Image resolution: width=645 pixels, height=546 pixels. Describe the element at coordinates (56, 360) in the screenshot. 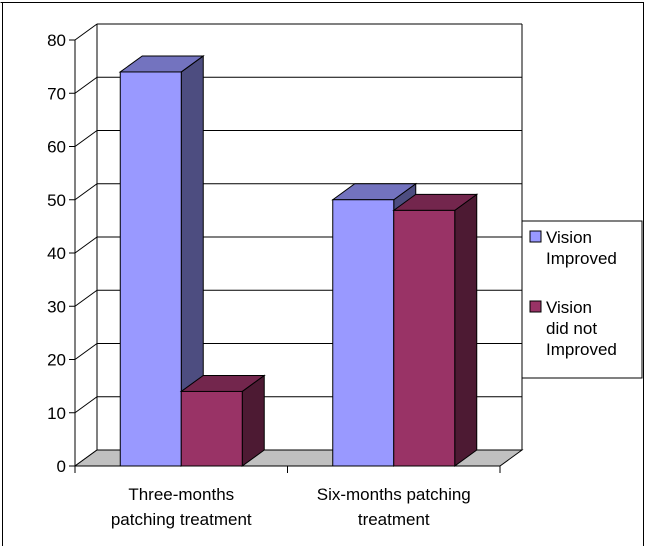

I see `y-tick-label: 20` at that location.